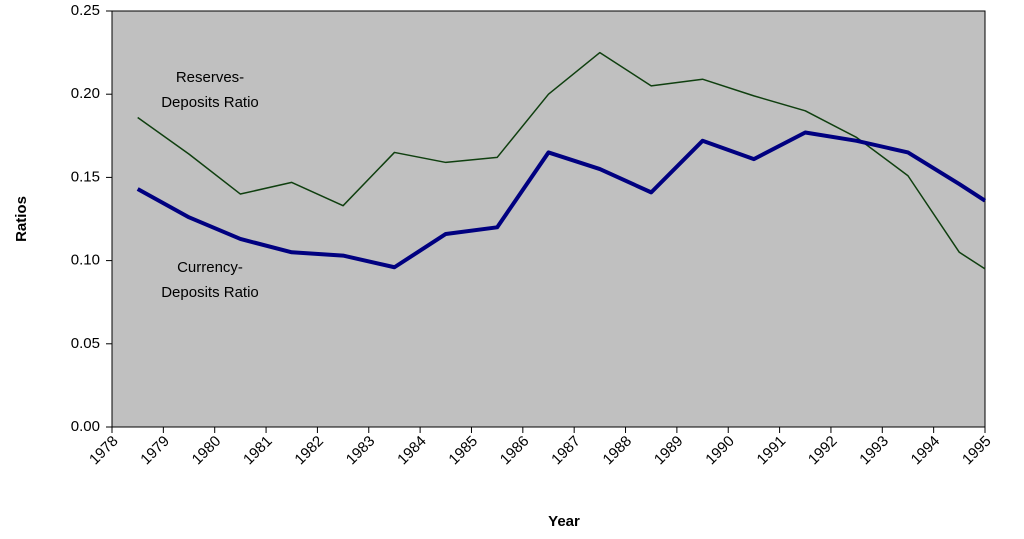  I want to click on x-tick-label: 1993, so click(874, 451).